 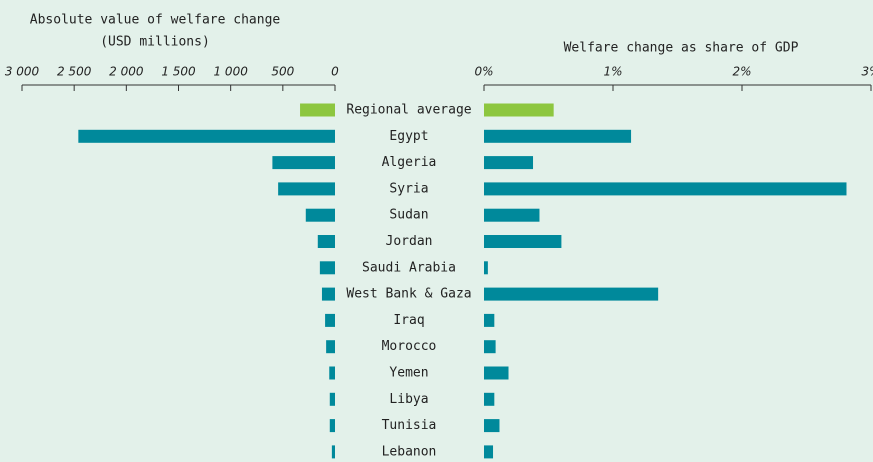 I want to click on x-tick-label: 3%, so click(x=867, y=72).